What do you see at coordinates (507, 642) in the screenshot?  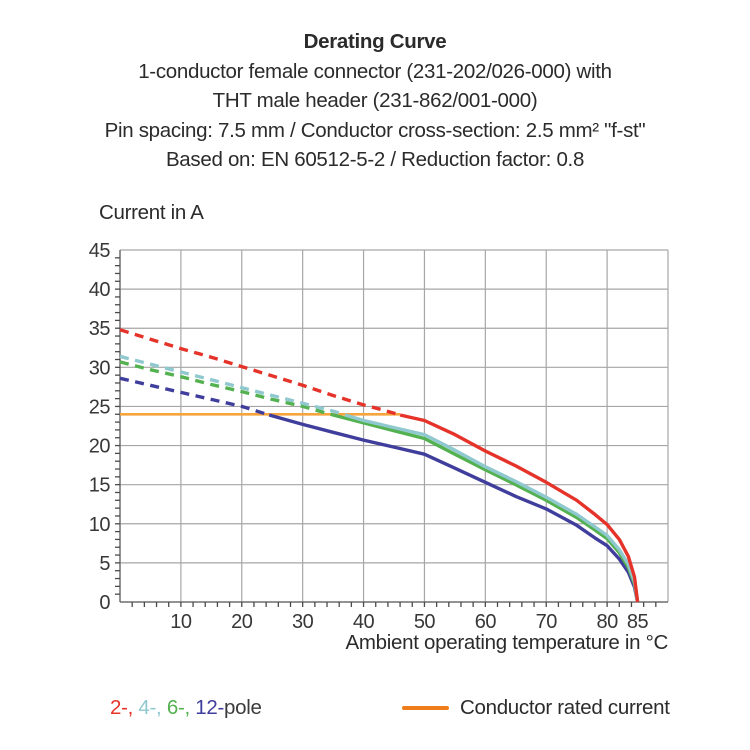 I see `x-axis-title: Ambient operating temperature in °C` at bounding box center [507, 642].